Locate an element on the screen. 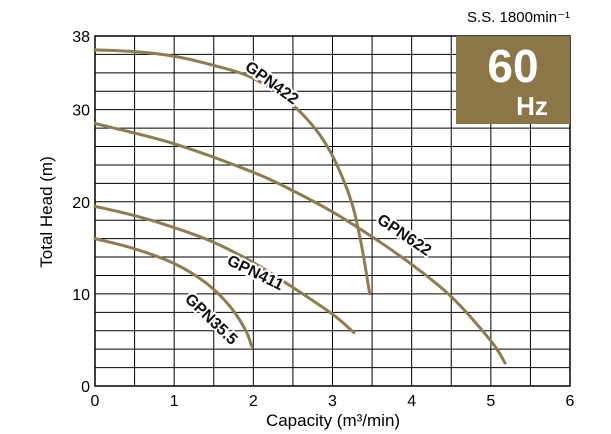  x-axis-ticks: 0 1 2 3 4 5 6 is located at coordinates (333, 401).